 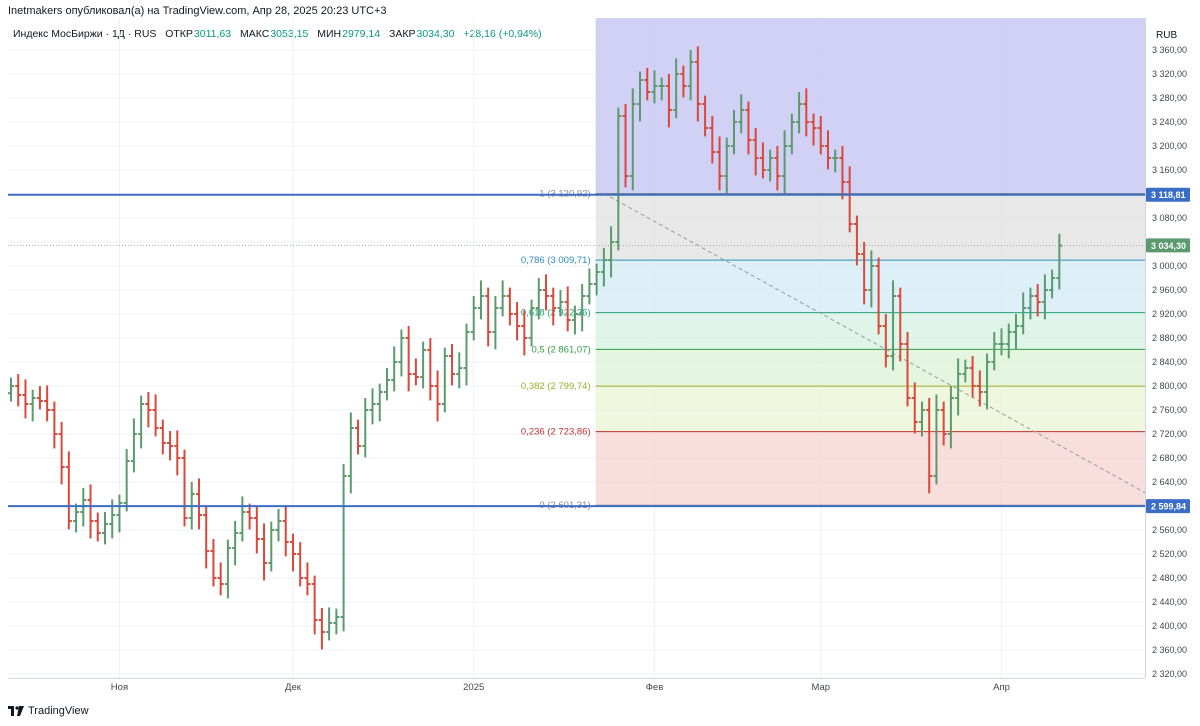 What do you see at coordinates (1001, 687) in the screenshot?
I see `time-tick-label: Апр` at bounding box center [1001, 687].